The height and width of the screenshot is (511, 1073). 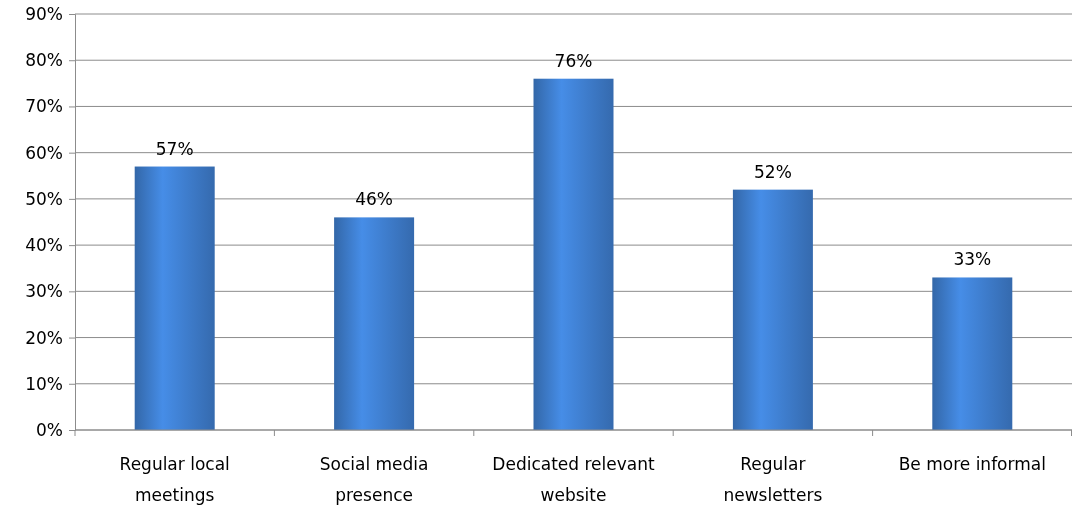 What do you see at coordinates (44, 198) in the screenshot?
I see `y-tick-label: 50%` at bounding box center [44, 198].